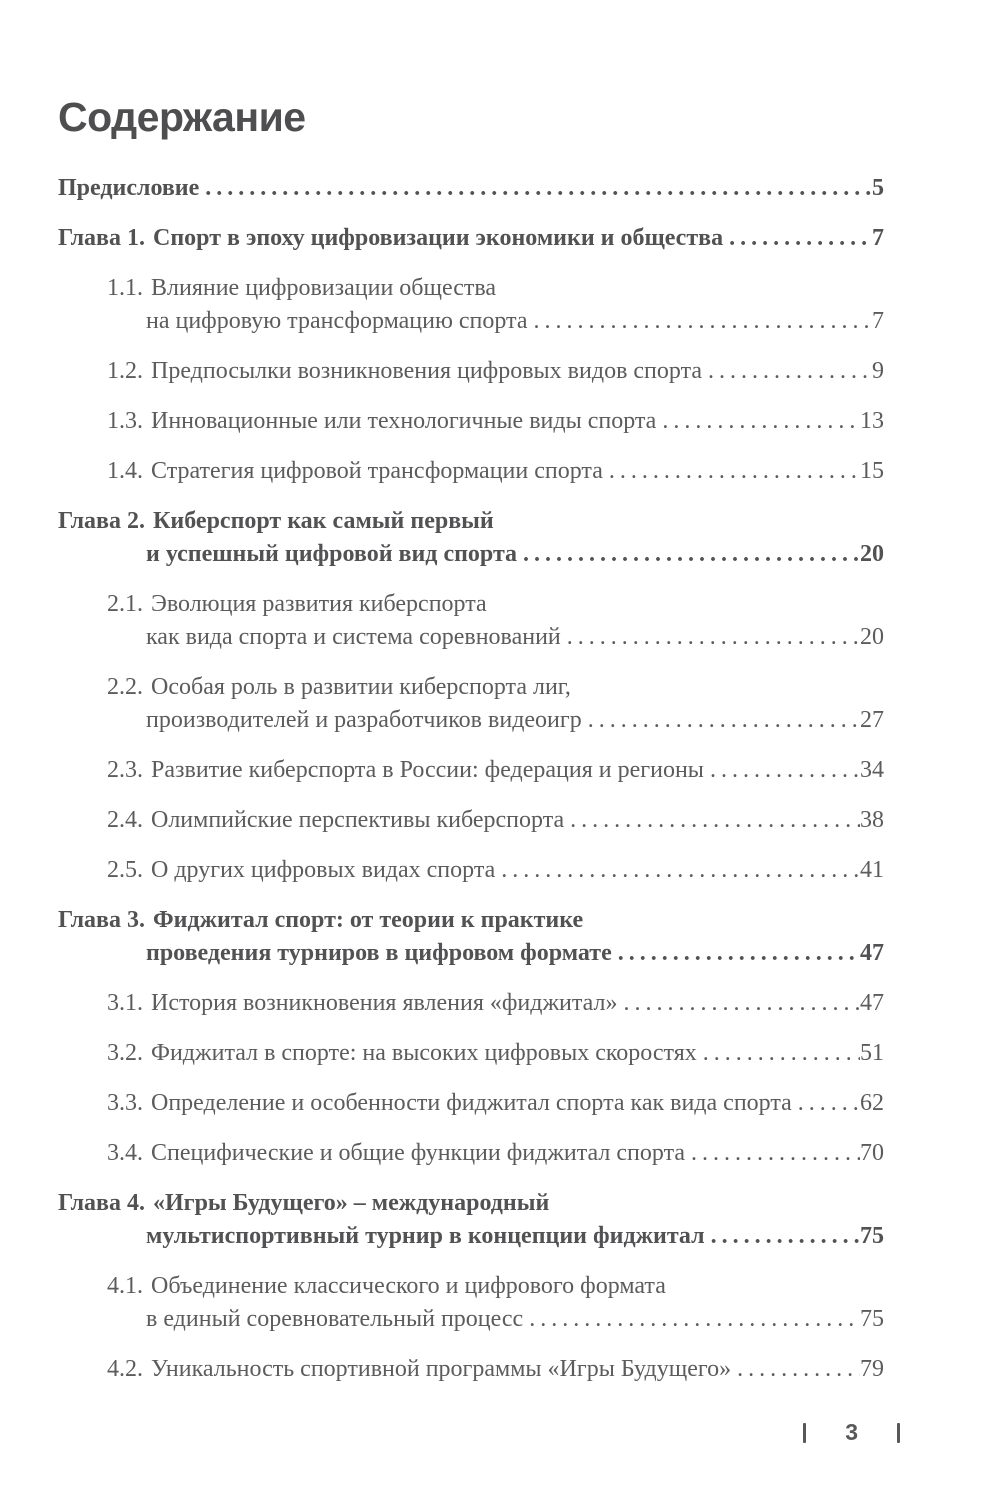 This screenshot has height=1501, width=1000. Describe the element at coordinates (125, 421) in the screenshot. I see `toc-entry-number: 1.3.` at that location.